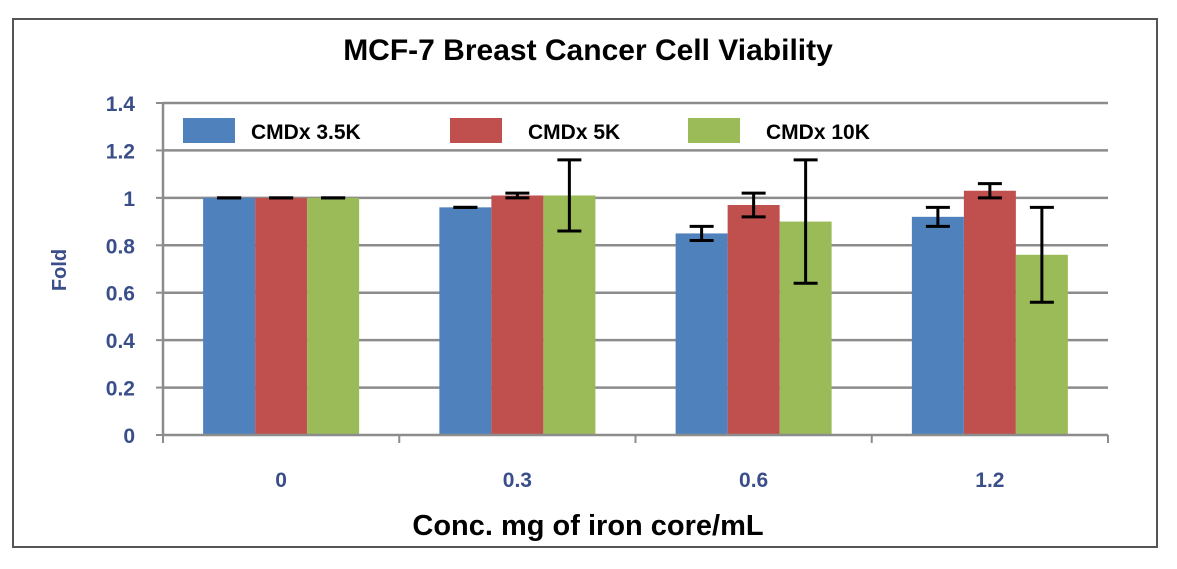 Image resolution: width=1177 pixels, height=569 pixels. What do you see at coordinates (281, 480) in the screenshot?
I see `x-tick-label: 0` at bounding box center [281, 480].